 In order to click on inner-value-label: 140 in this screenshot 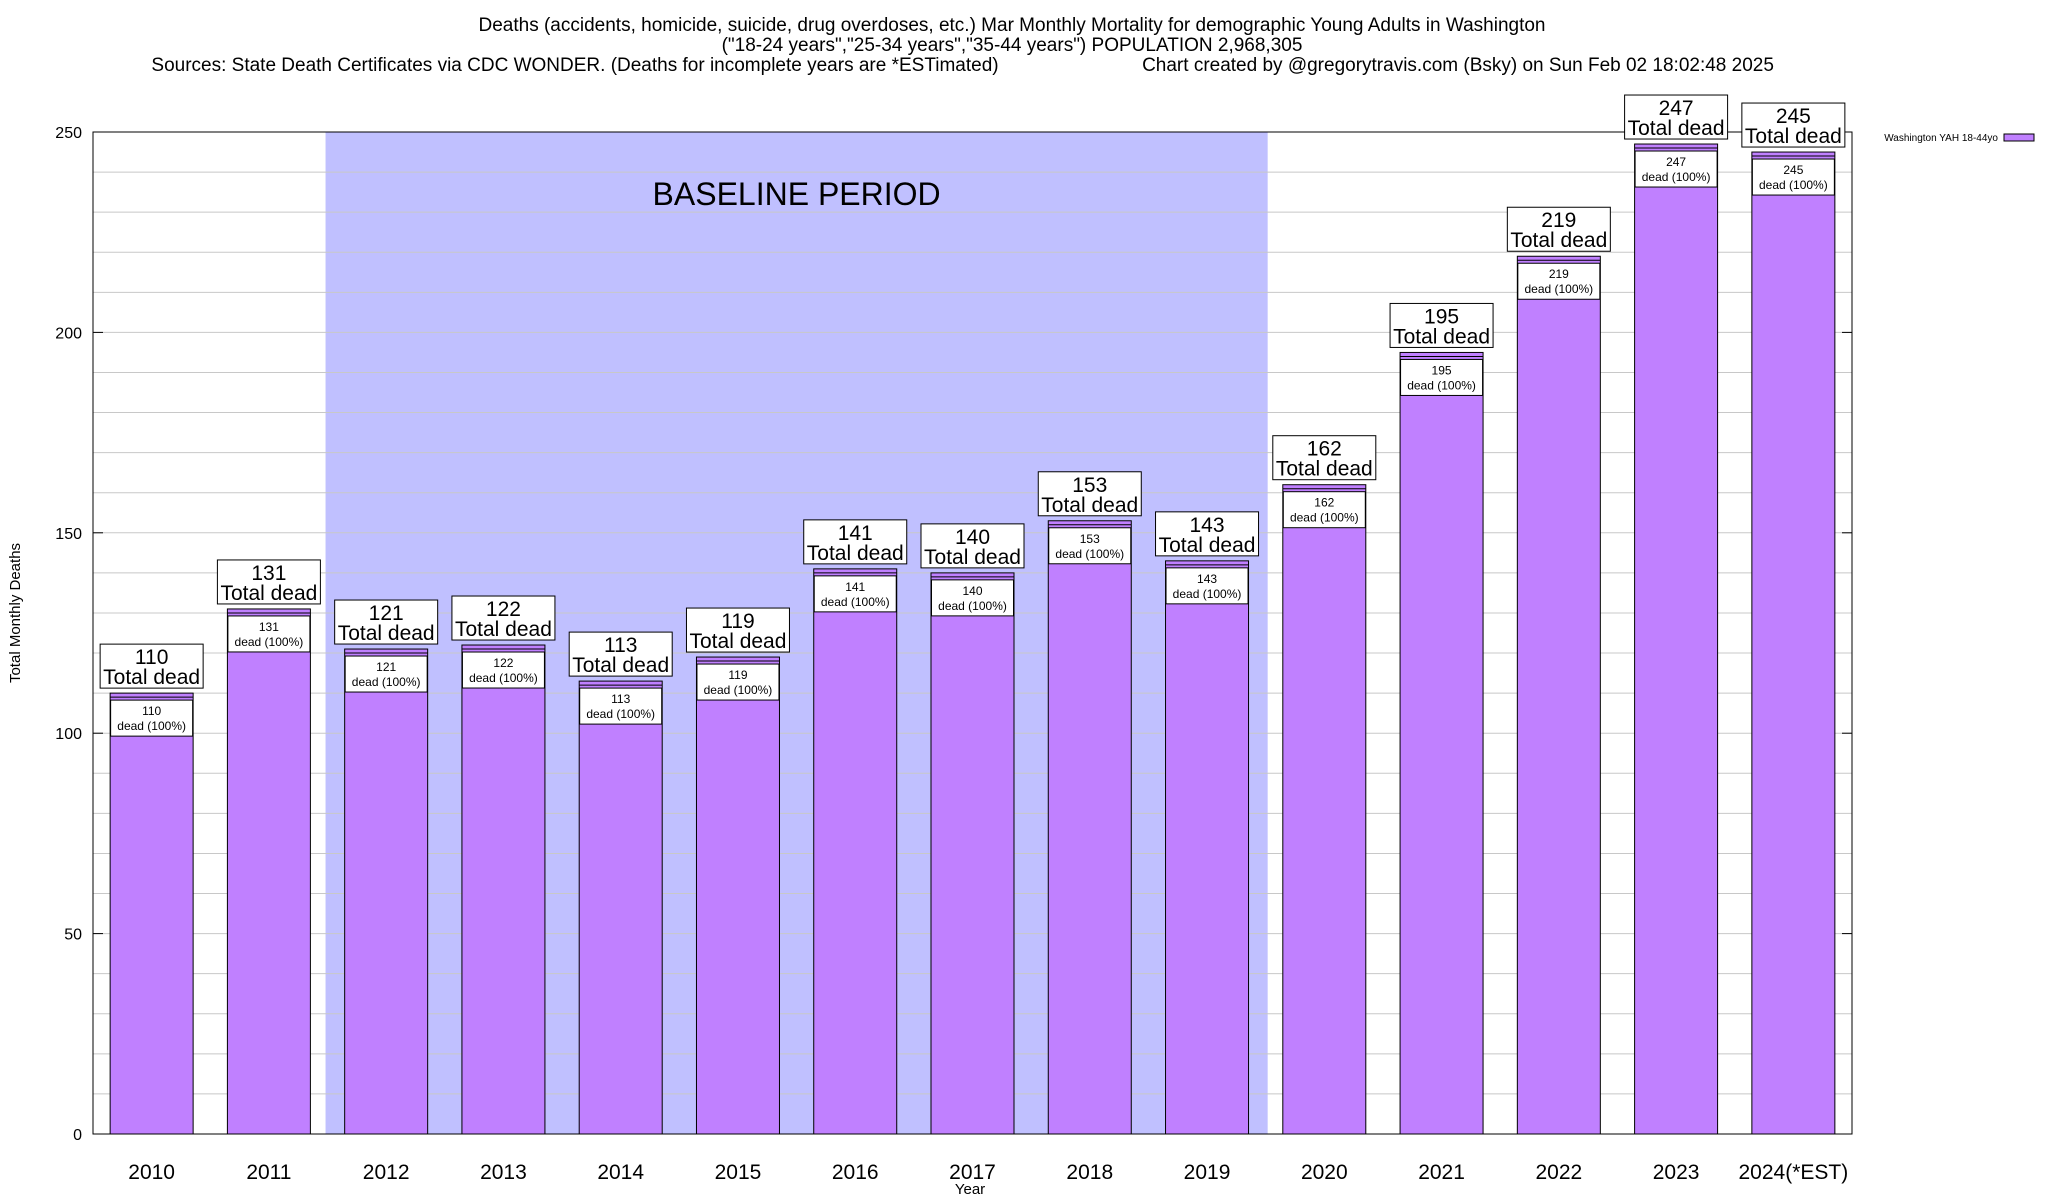, I will do `click(972, 591)`.